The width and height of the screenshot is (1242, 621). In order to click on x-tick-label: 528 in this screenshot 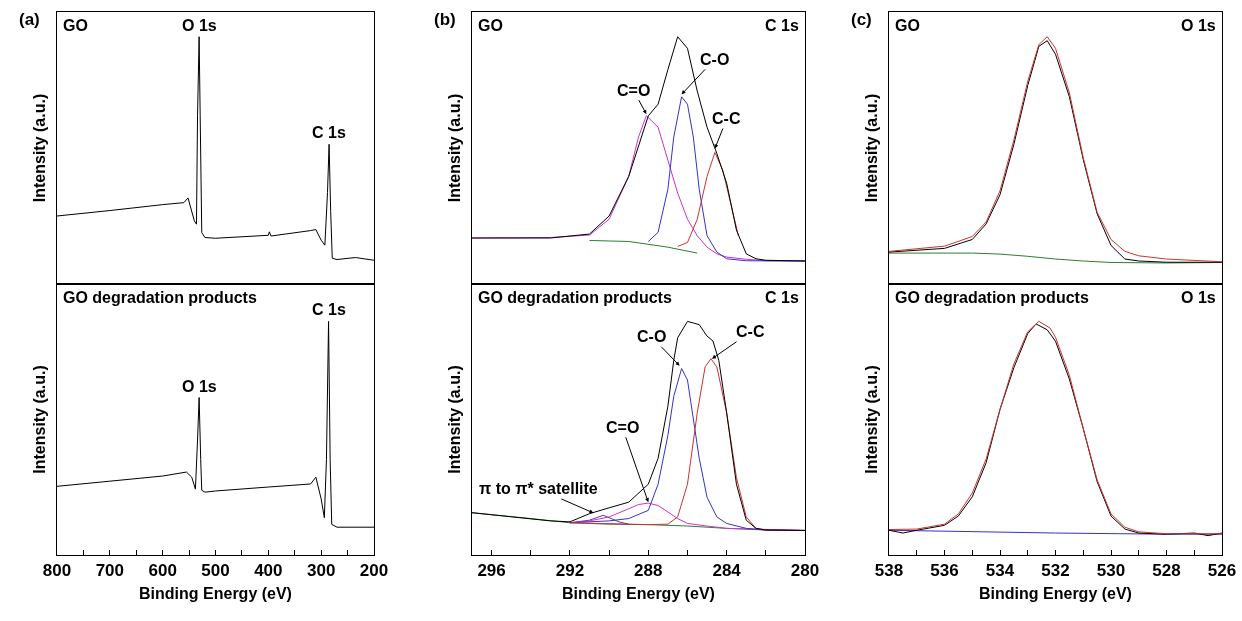, I will do `click(1166, 571)`.